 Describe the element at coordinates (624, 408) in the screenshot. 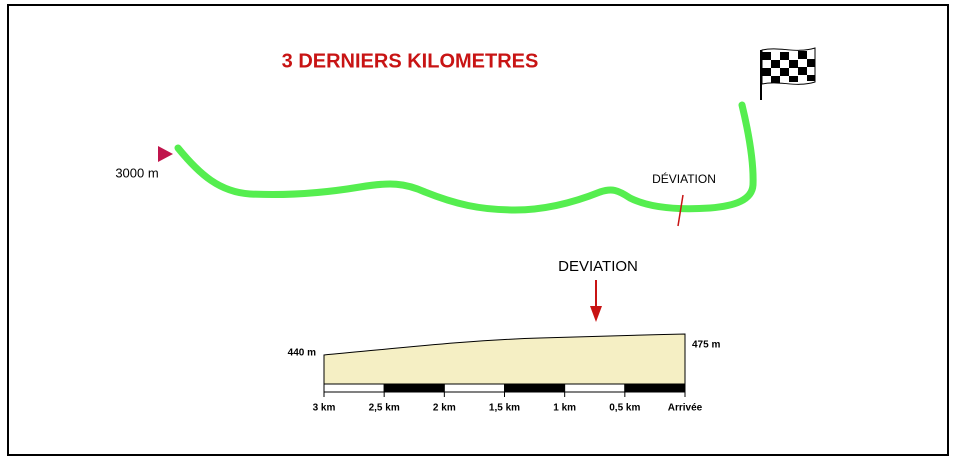

I see `distance-label: 0,5 km` at that location.